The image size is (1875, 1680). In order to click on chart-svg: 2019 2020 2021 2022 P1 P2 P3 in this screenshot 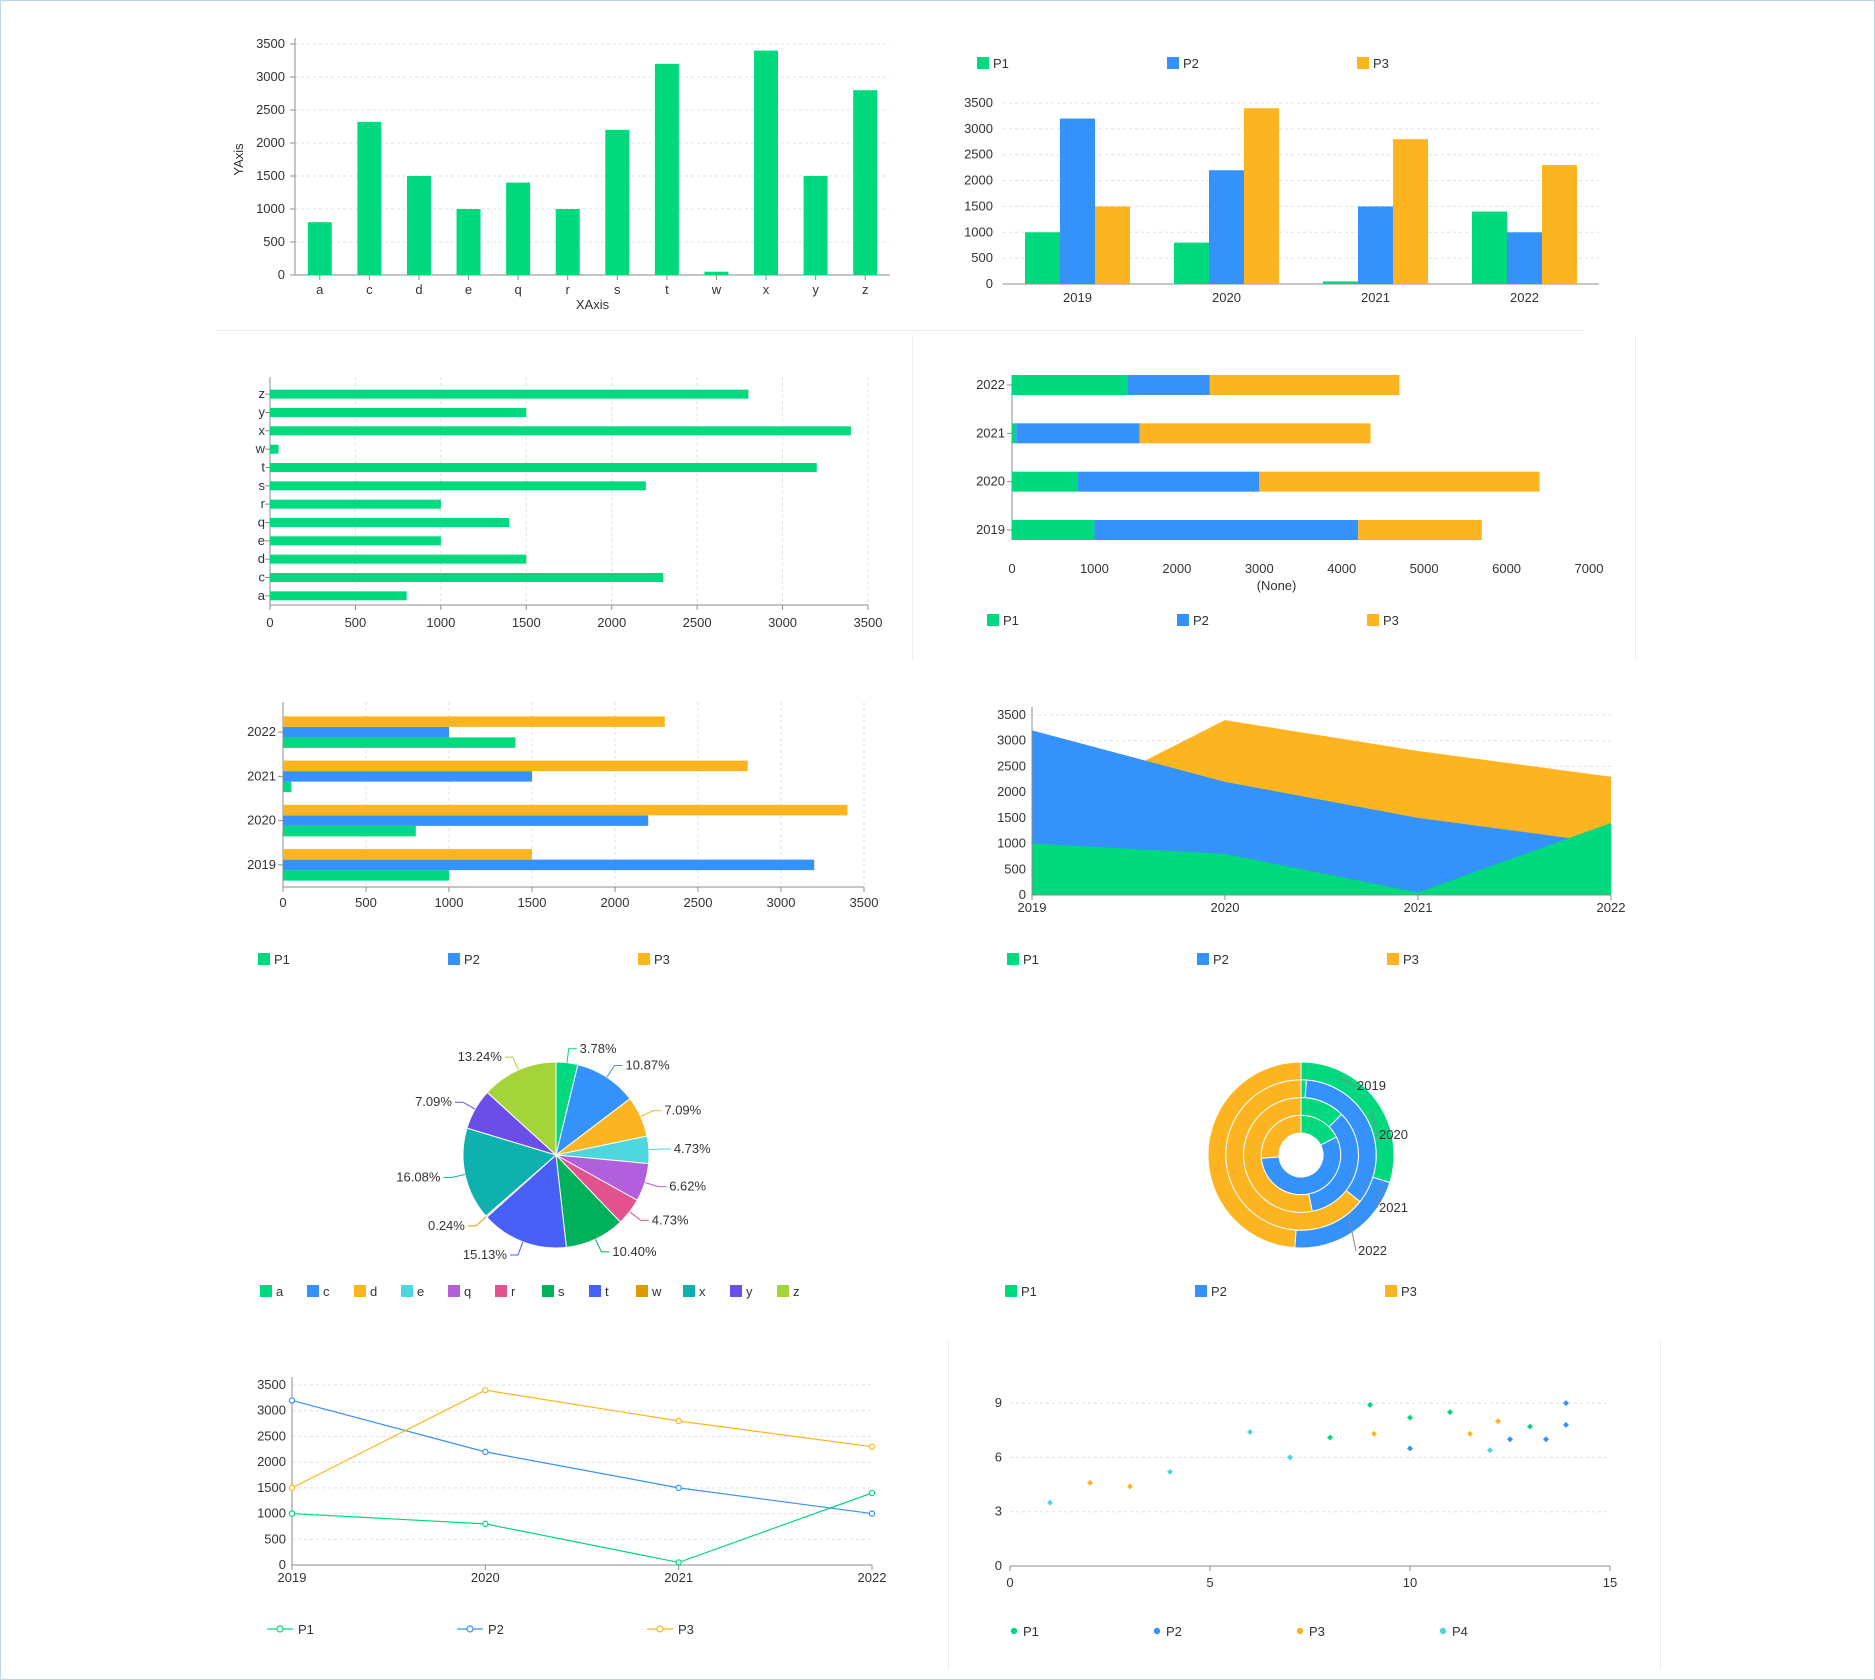, I will do `click(1211, 1180)`.